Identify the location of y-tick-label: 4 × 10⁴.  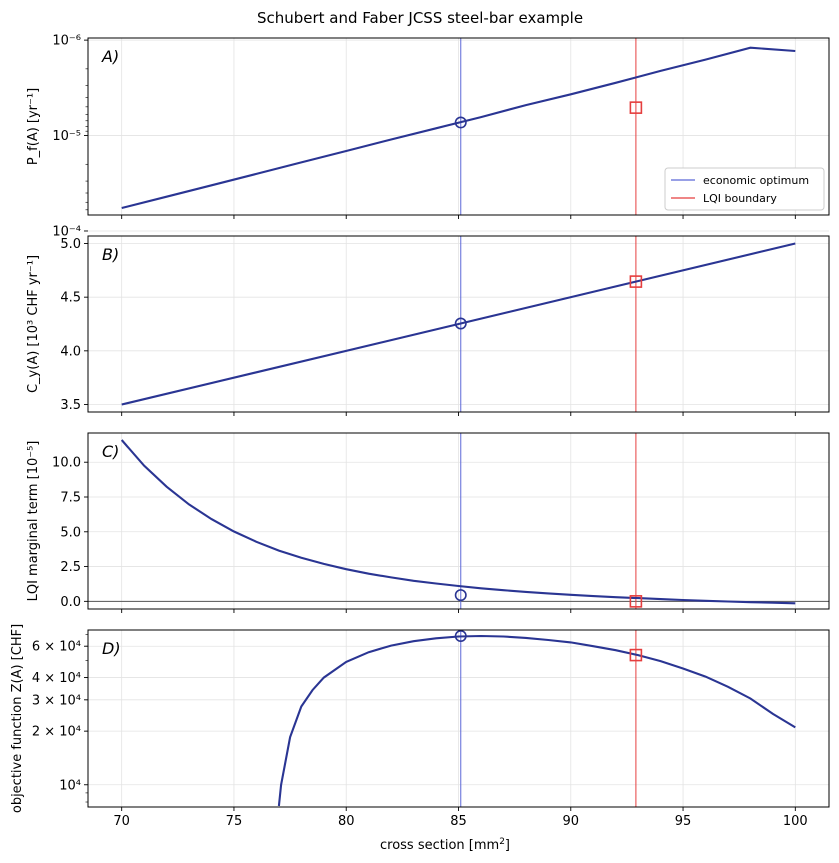
(56, 678).